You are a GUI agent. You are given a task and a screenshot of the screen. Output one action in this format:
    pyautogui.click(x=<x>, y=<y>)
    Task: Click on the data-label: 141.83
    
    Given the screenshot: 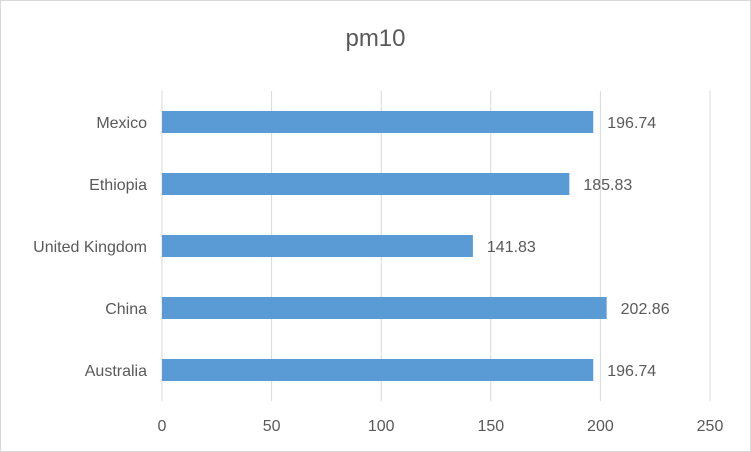 What is the action you would take?
    pyautogui.click(x=511, y=247)
    